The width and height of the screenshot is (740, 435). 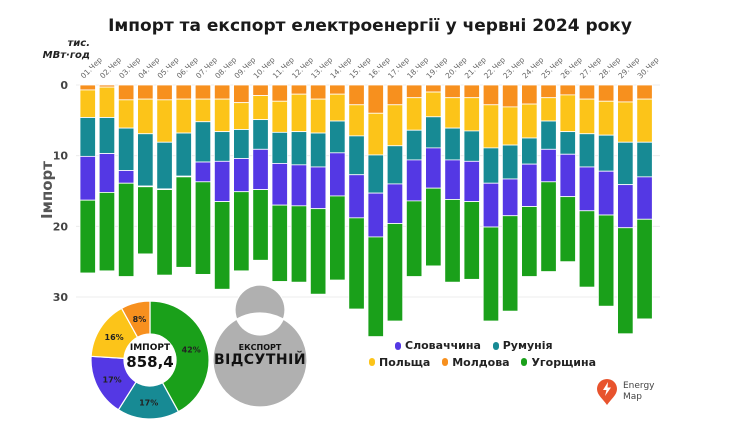 What do you see at coordinates (78, 43) in the screenshot?
I see `unit-label-line1: тис.` at bounding box center [78, 43].